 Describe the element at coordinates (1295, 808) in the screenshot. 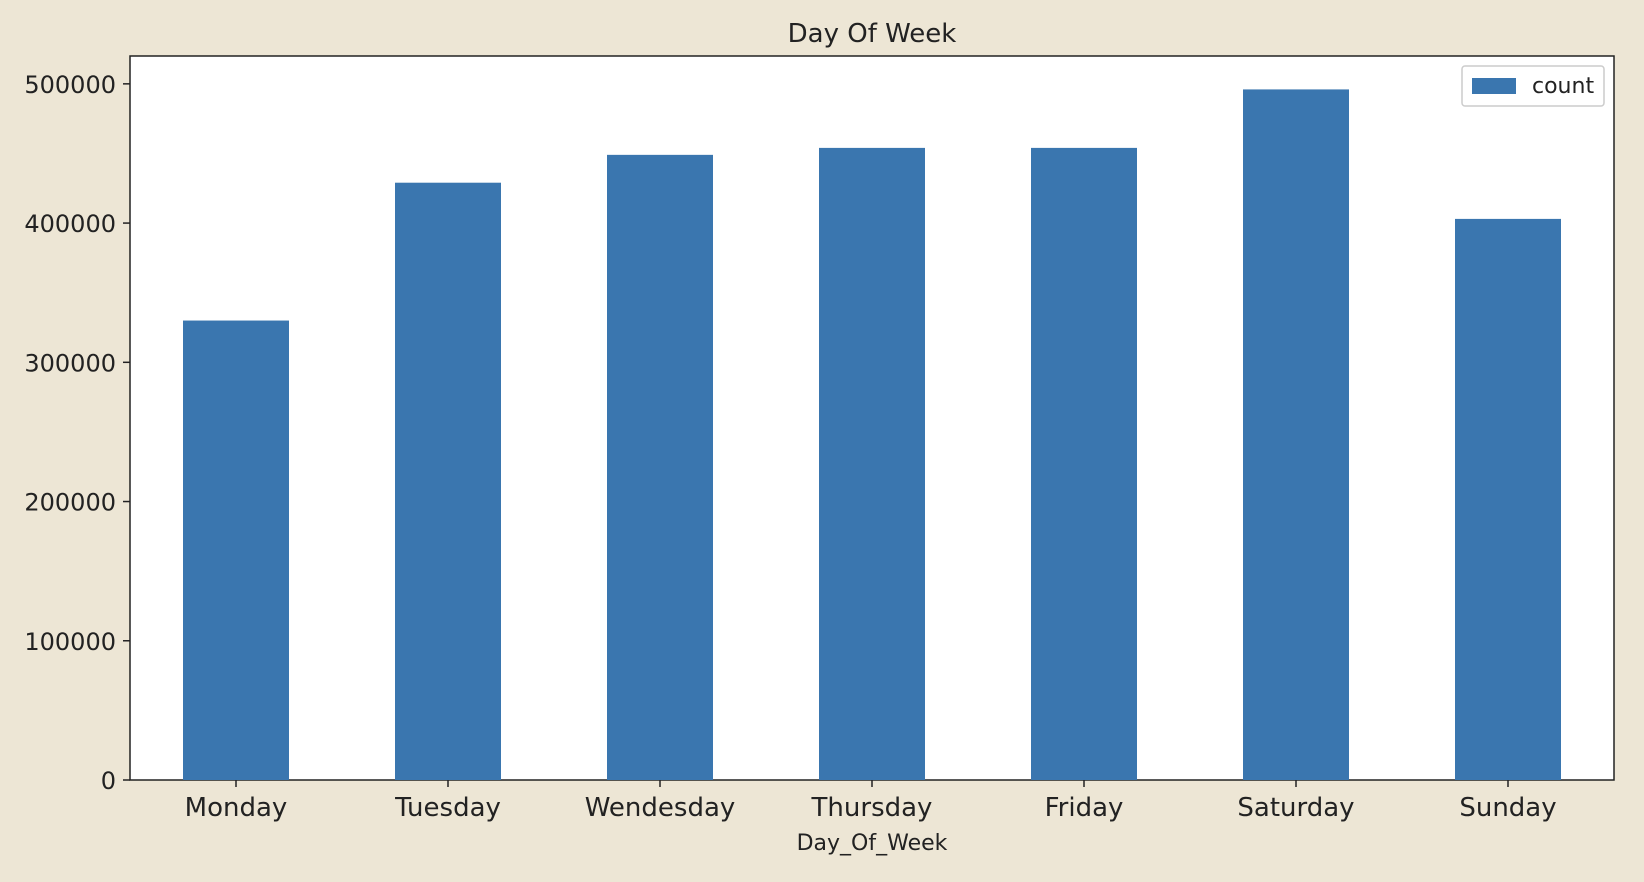

I see `x-tick-label: Saturday` at that location.